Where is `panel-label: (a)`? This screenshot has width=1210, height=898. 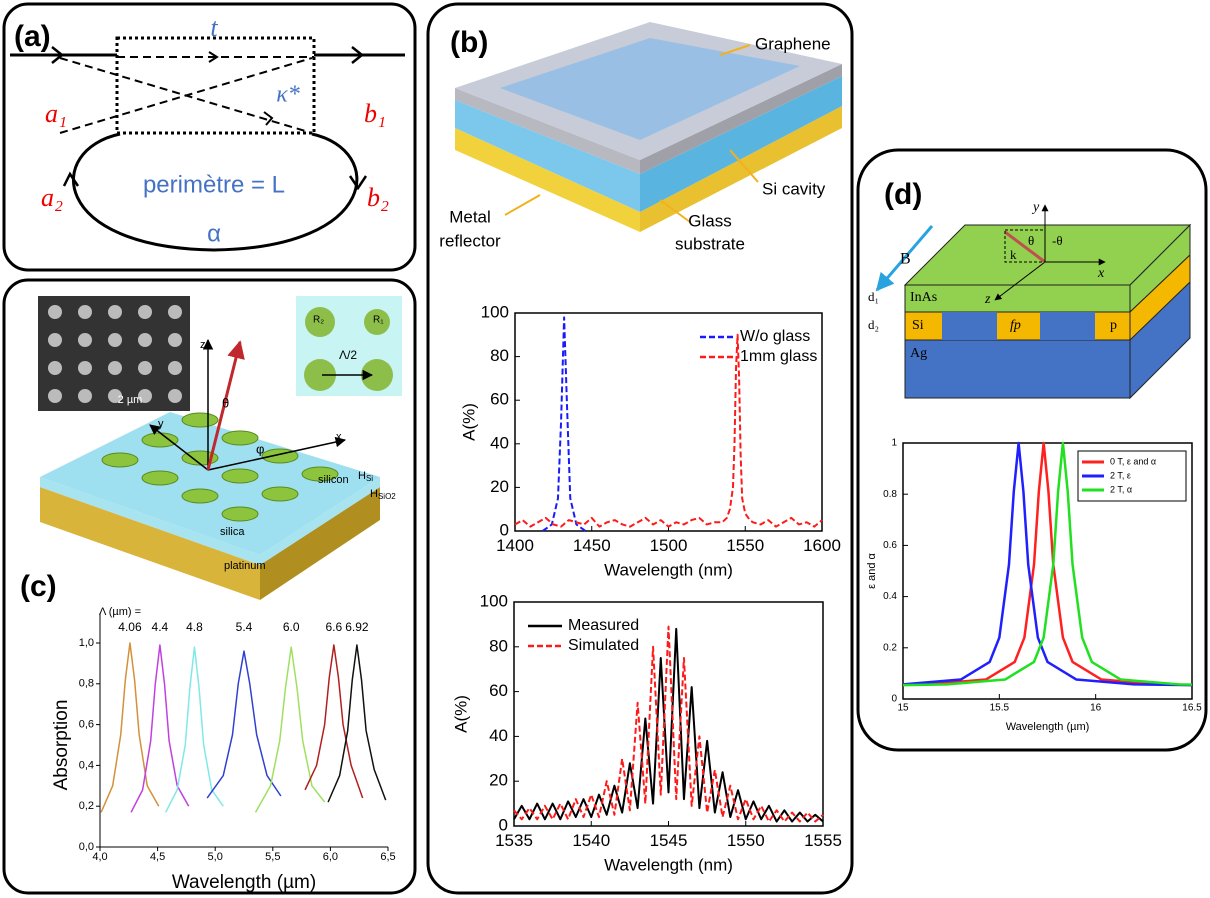 panel-label: (a) is located at coordinates (32, 36).